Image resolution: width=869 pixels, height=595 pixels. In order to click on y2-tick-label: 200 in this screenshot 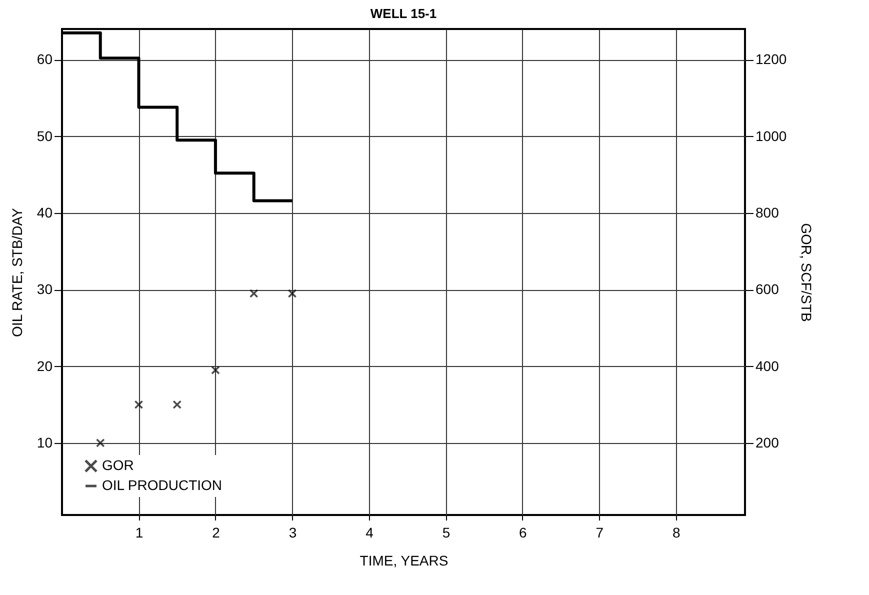, I will do `click(768, 442)`.